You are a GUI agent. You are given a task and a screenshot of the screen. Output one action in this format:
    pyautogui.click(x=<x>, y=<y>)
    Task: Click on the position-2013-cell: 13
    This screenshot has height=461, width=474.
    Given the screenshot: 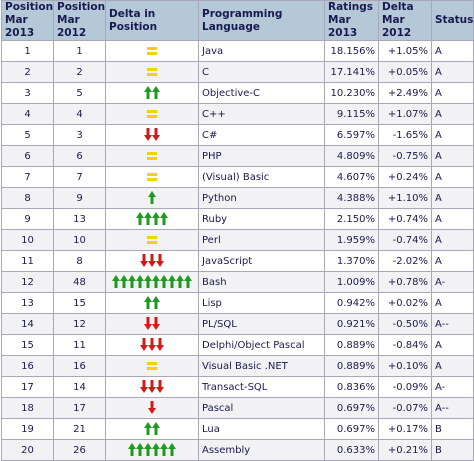 What is the action you would take?
    pyautogui.click(x=27, y=303)
    